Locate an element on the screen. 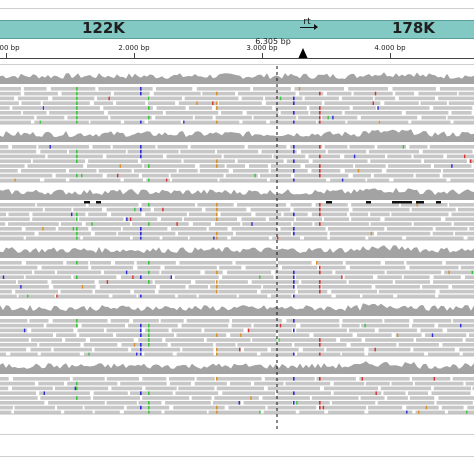 The image size is (474, 474). ruler-tick is located at coordinates (262, 55).